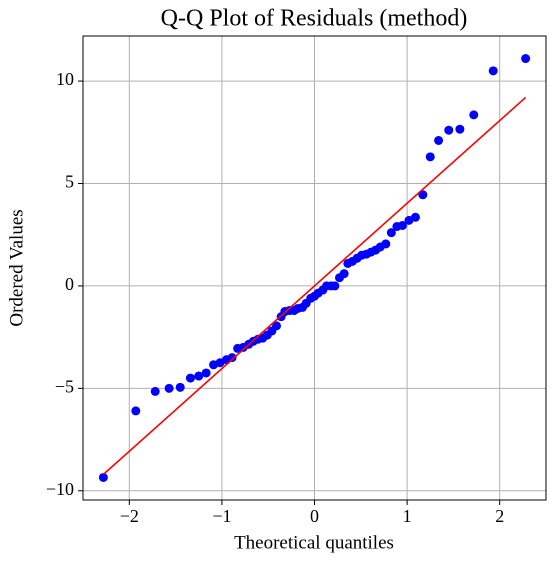 Image resolution: width=557 pixels, height=564 pixels. I want to click on x-tick-label: 0, so click(314, 516).